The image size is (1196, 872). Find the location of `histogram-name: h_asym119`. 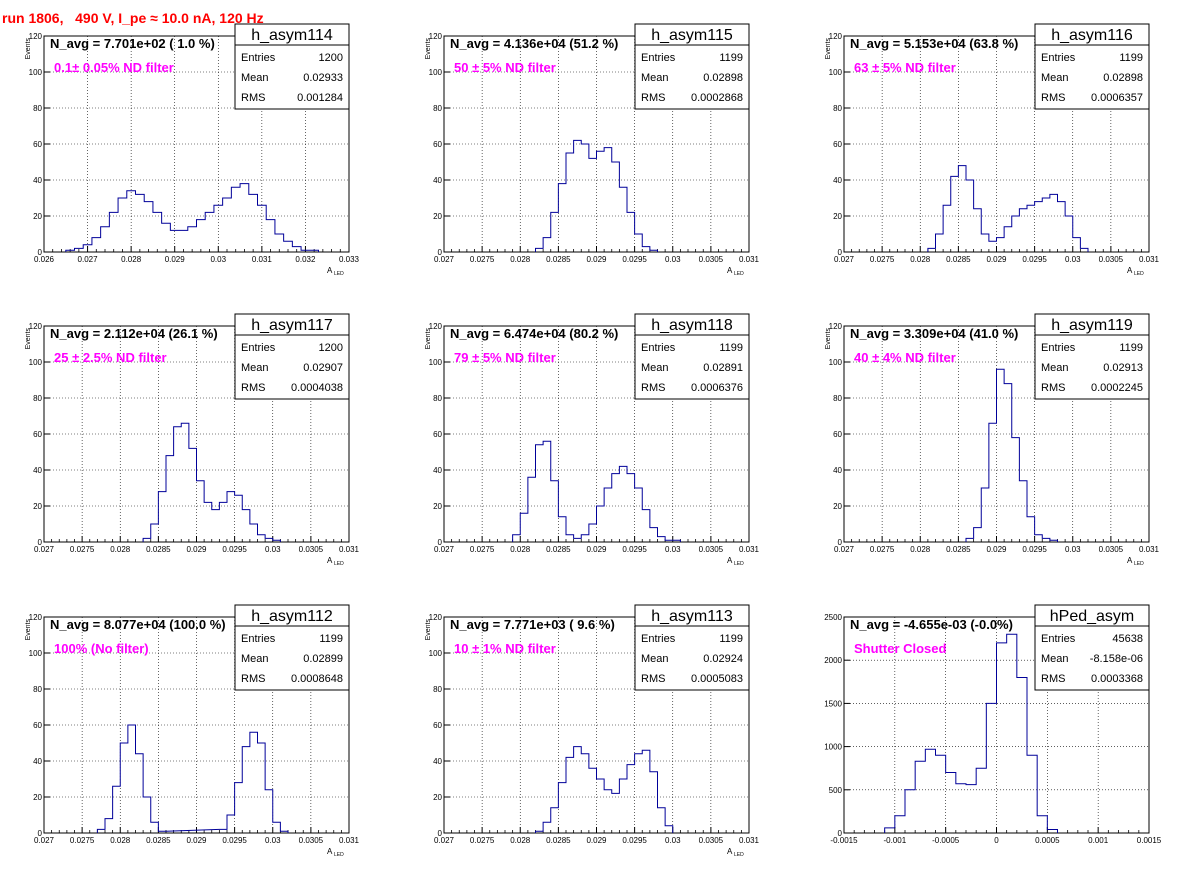

histogram-name: h_asym119 is located at coordinates (1092, 325).